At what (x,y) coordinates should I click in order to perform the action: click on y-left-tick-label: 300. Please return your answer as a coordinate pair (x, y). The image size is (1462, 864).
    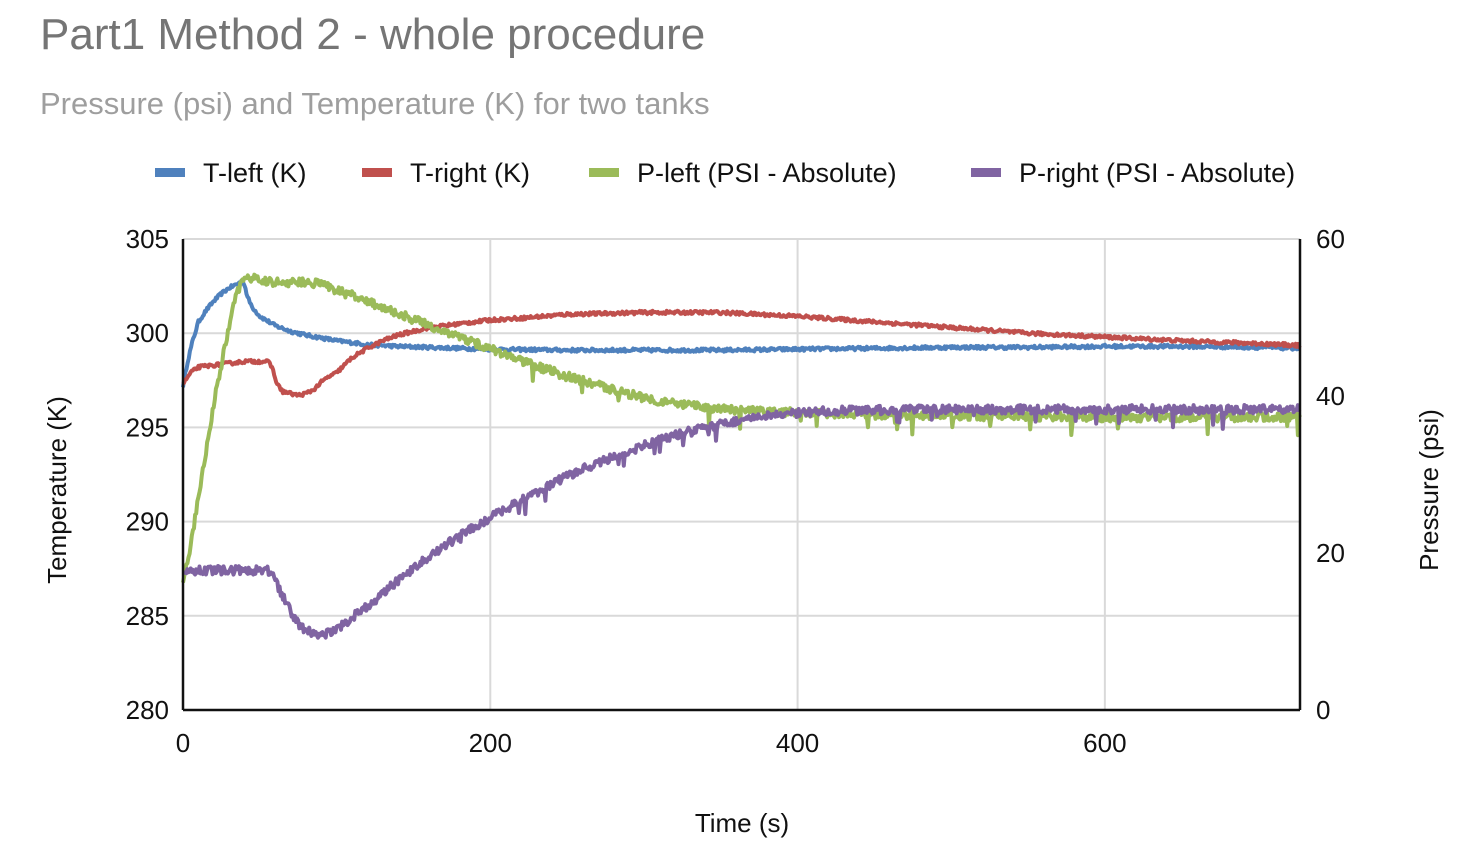
    Looking at the image, I should click on (147, 333).